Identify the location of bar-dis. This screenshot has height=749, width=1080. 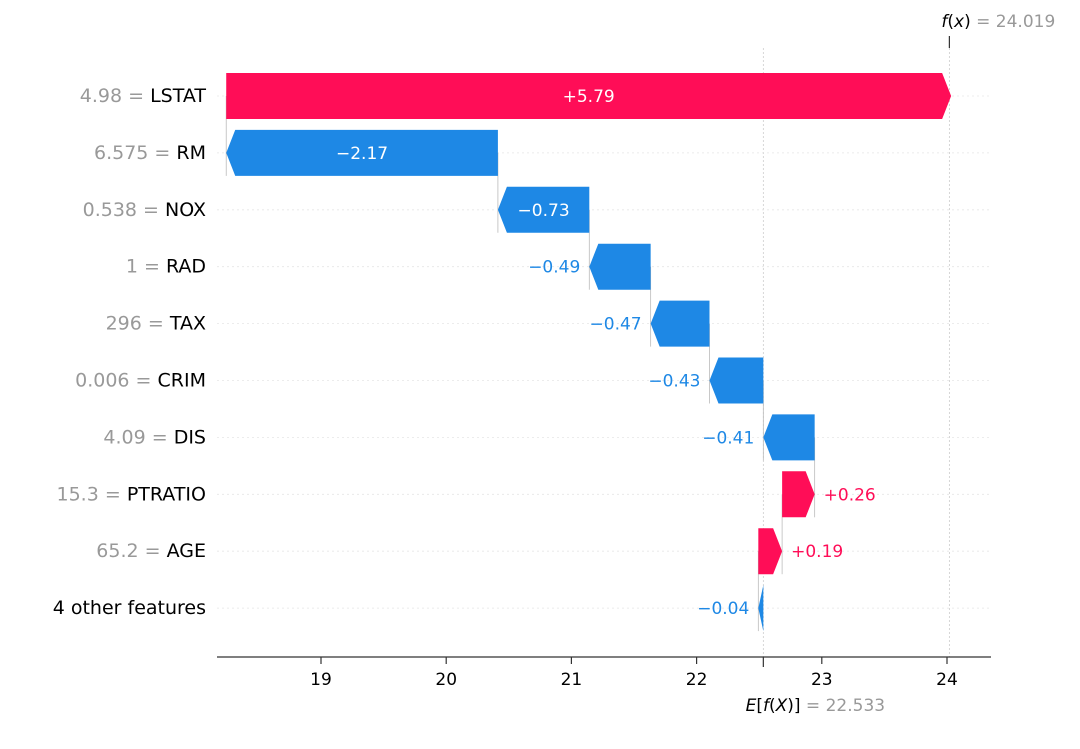
(789, 437).